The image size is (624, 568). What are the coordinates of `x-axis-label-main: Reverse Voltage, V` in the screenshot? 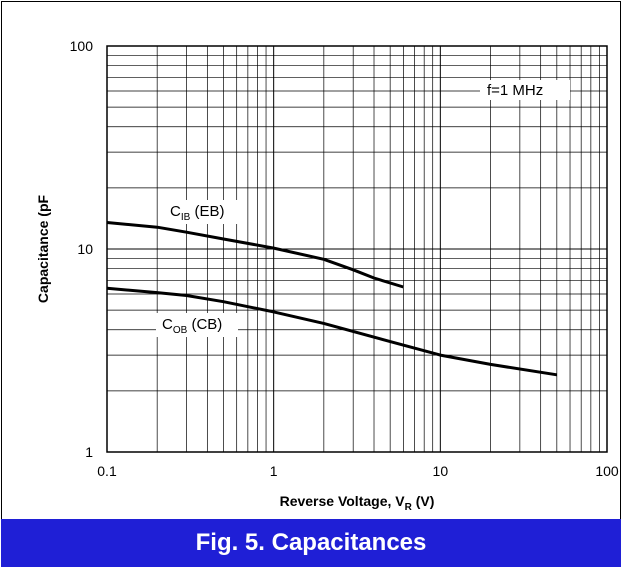 It's located at (343, 501).